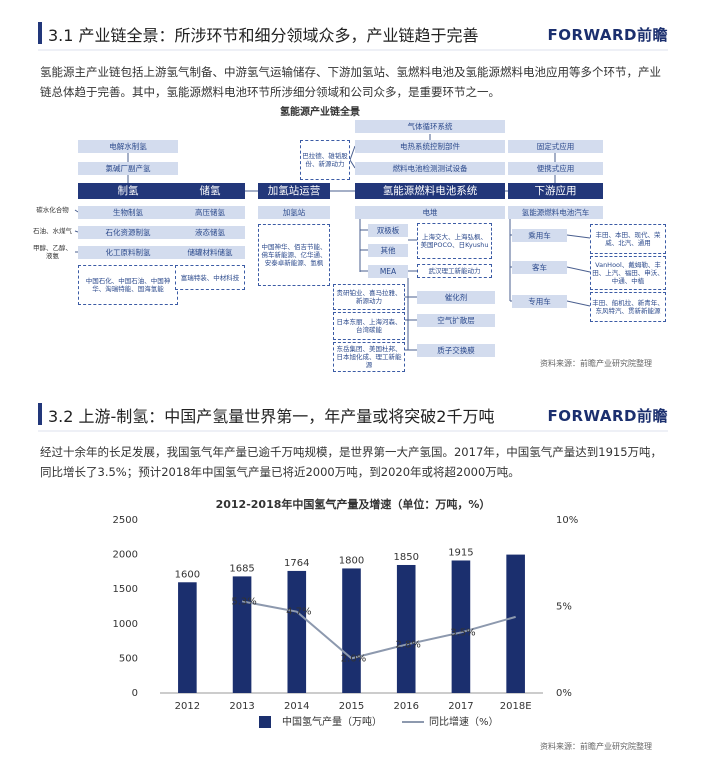 The width and height of the screenshot is (706, 775). I want to click on data-label: 3.5%, so click(462, 632).